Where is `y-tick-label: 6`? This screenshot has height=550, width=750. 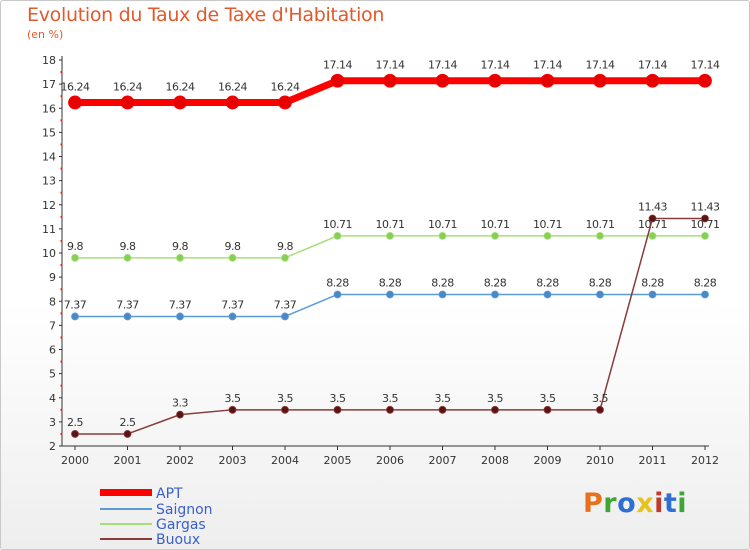
y-tick-label: 6 is located at coordinates (52, 350).